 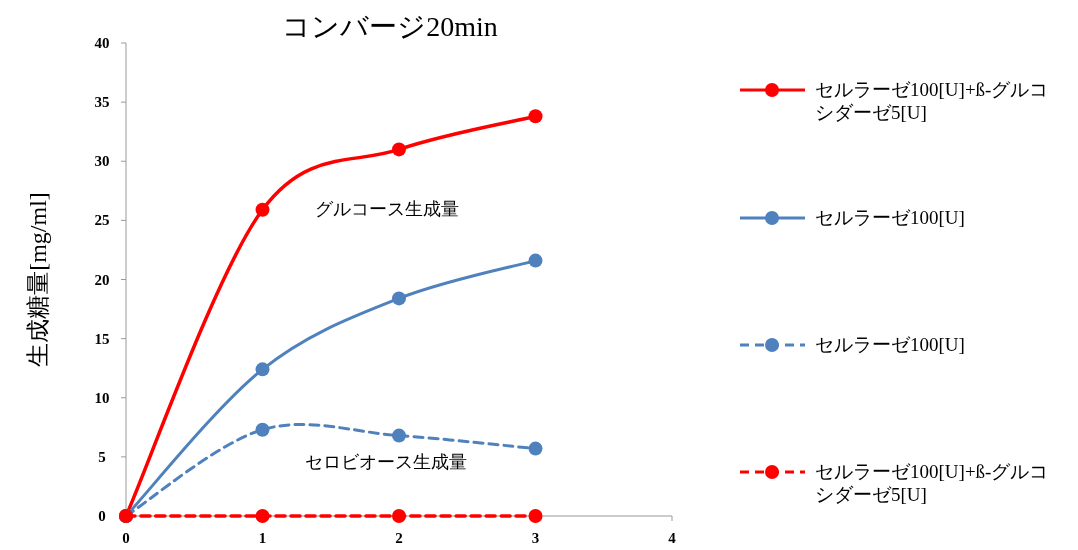 I want to click on y-tick-label: 10, so click(x=102, y=397).